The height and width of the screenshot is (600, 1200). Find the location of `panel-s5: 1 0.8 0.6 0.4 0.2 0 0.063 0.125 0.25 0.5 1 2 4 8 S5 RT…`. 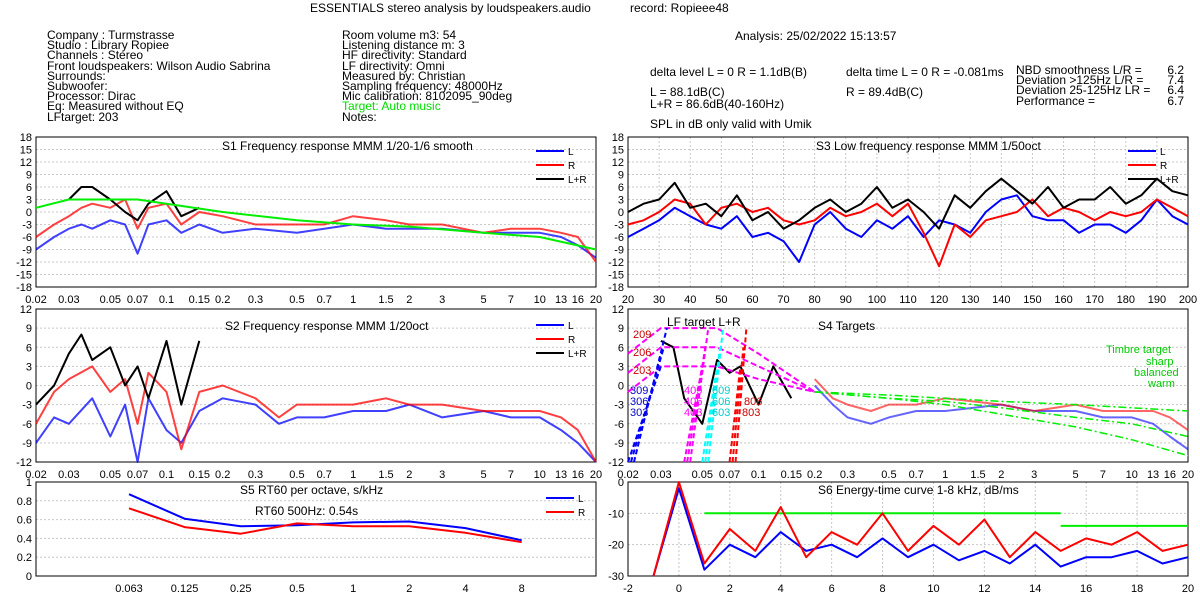

panel-s5: 1 0.8 0.6 0.4 0.2 0 0.063 0.125 0.25 0.5 1 2 4 8 S5 RT… is located at coordinates (307, 536).